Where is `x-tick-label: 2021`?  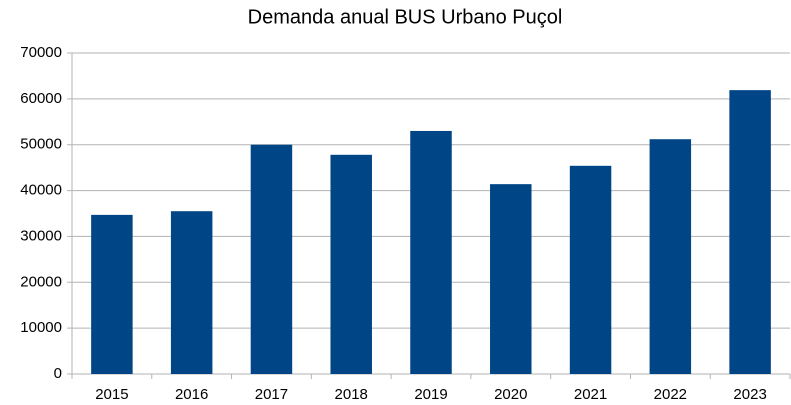 x-tick-label: 2021 is located at coordinates (590, 394).